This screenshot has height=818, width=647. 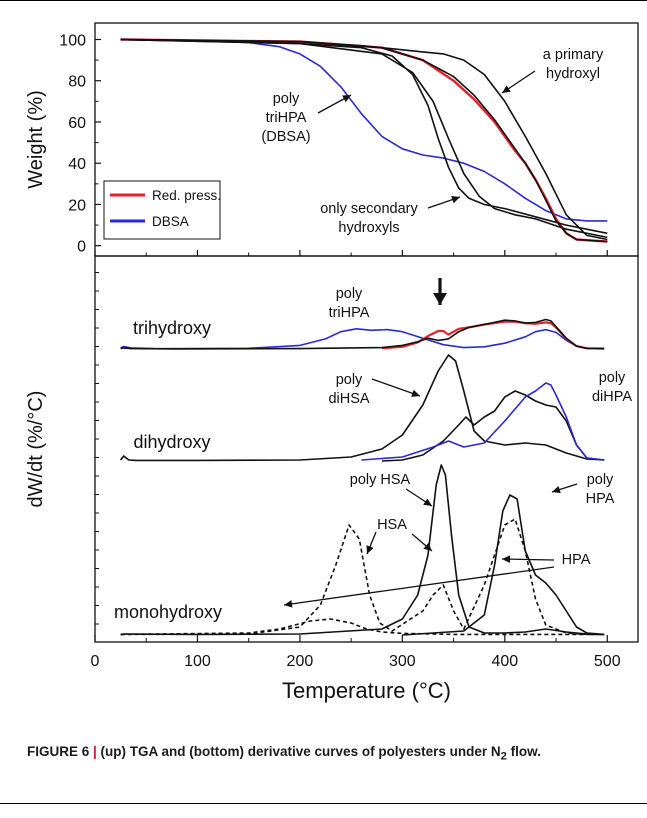 I want to click on top-ylabel: Weight (%), so click(x=36, y=139).